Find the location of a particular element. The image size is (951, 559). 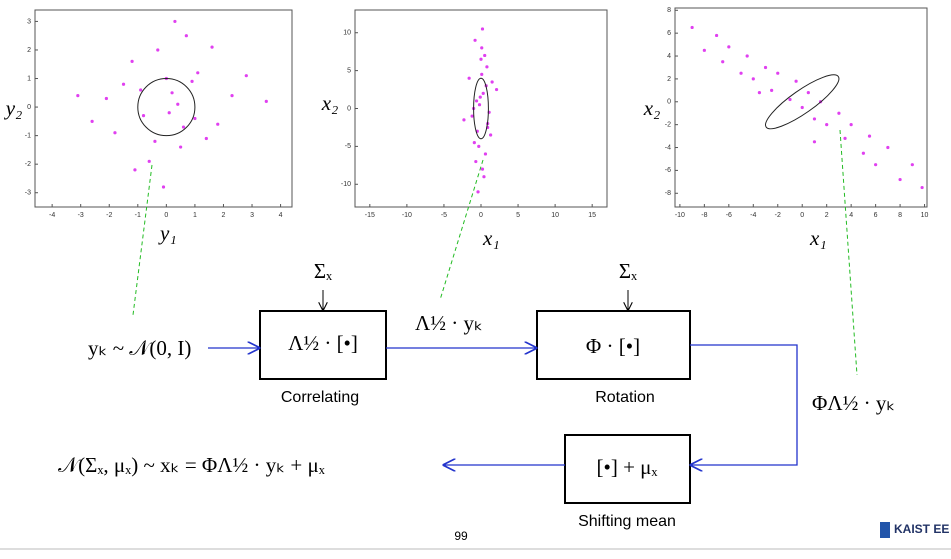

box-label: Φ · [•] is located at coordinates (613, 346).